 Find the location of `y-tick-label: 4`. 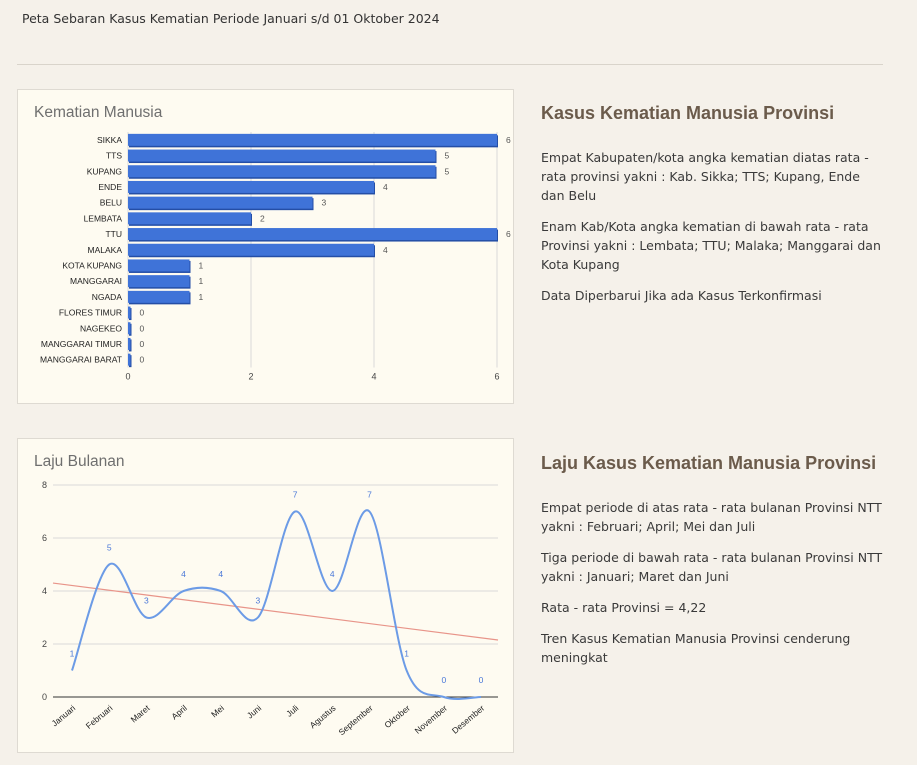

y-tick-label: 4 is located at coordinates (44, 591).